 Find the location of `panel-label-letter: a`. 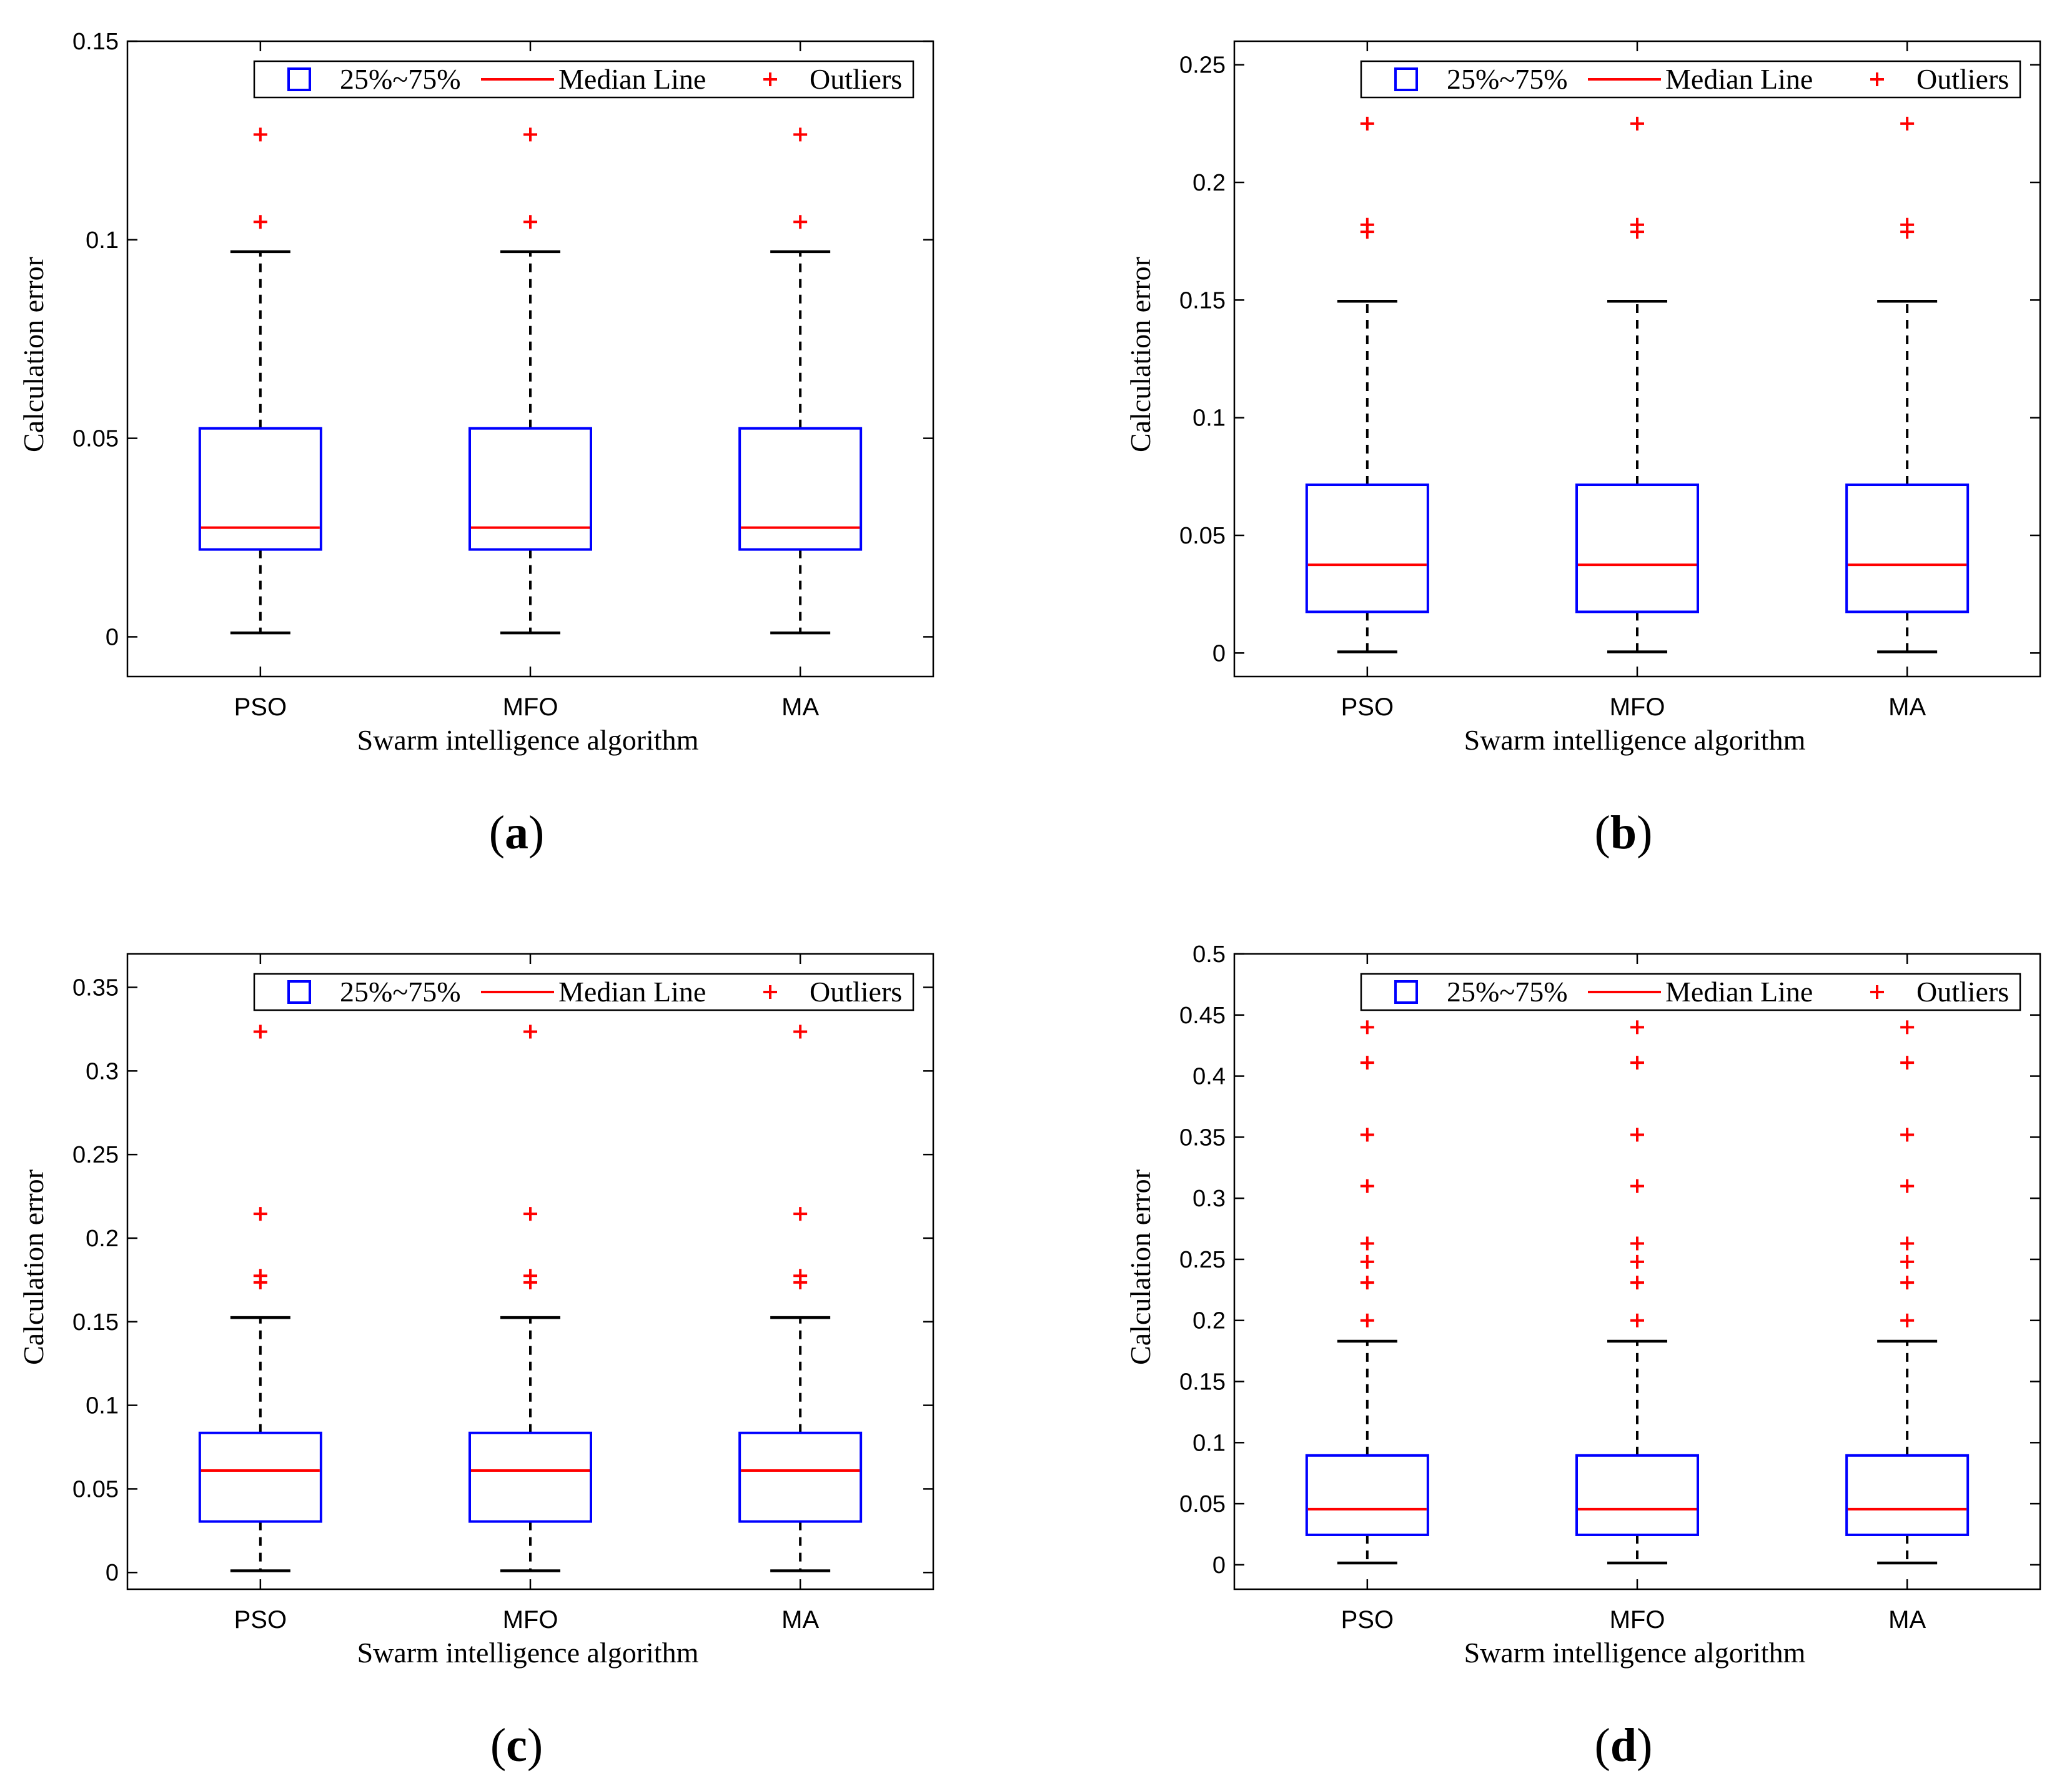

panel-label-letter: a is located at coordinates (516, 833).